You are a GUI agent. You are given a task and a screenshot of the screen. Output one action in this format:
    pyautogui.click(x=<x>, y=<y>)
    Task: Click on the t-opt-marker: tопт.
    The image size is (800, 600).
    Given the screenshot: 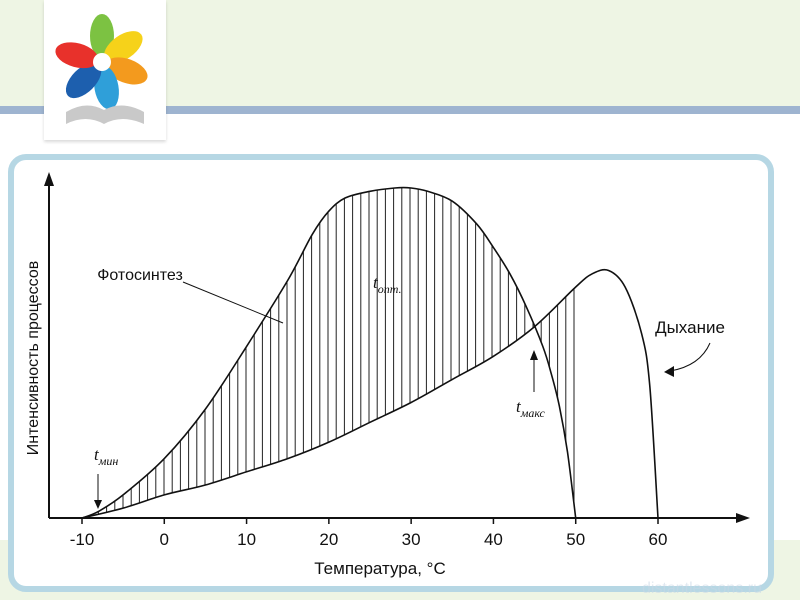 What is the action you would take?
    pyautogui.click(x=387, y=284)
    